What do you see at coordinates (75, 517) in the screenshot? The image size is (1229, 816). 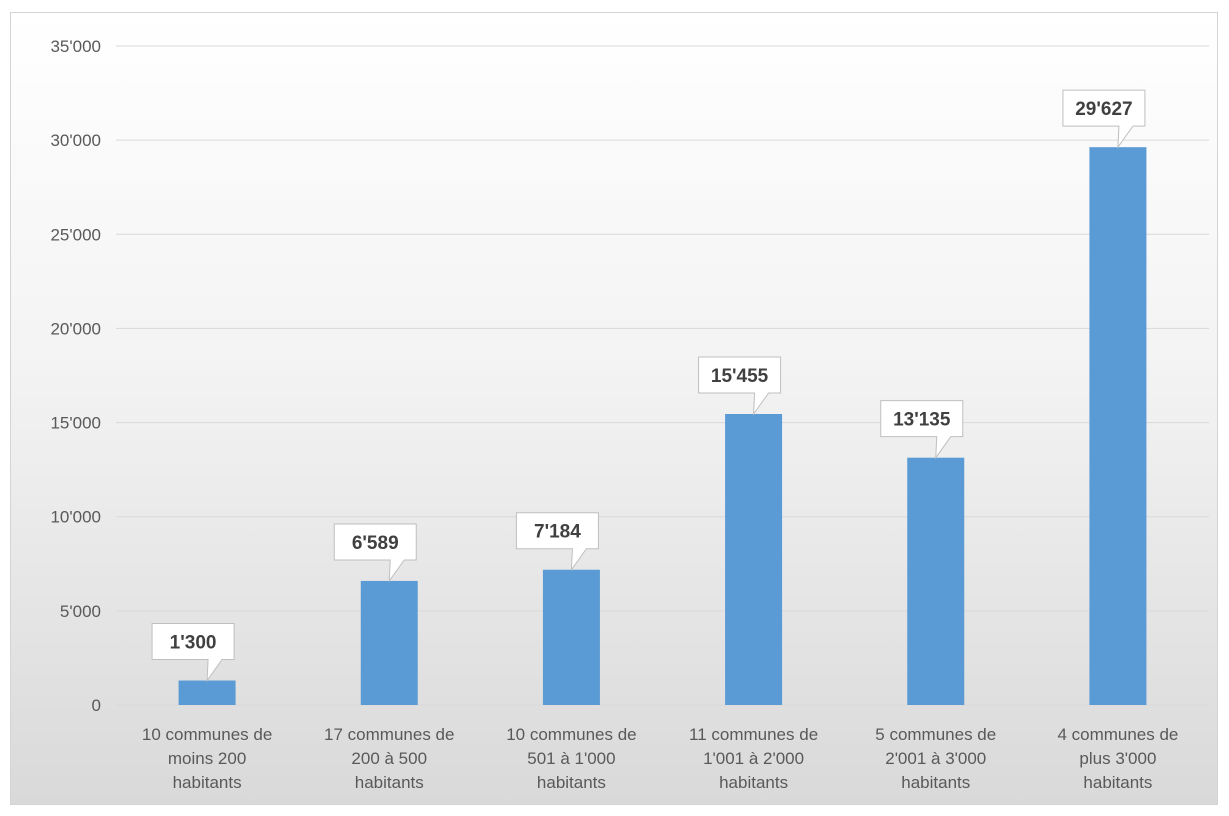 I see `y-tick-label: 10'000` at bounding box center [75, 517].